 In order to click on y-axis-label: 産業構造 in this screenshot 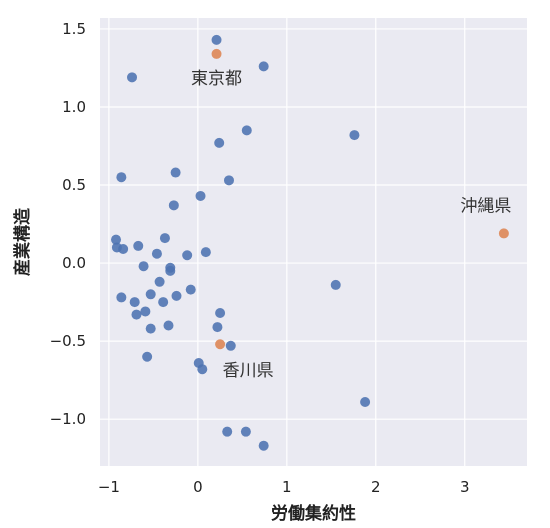, I will do `click(22, 241)`.